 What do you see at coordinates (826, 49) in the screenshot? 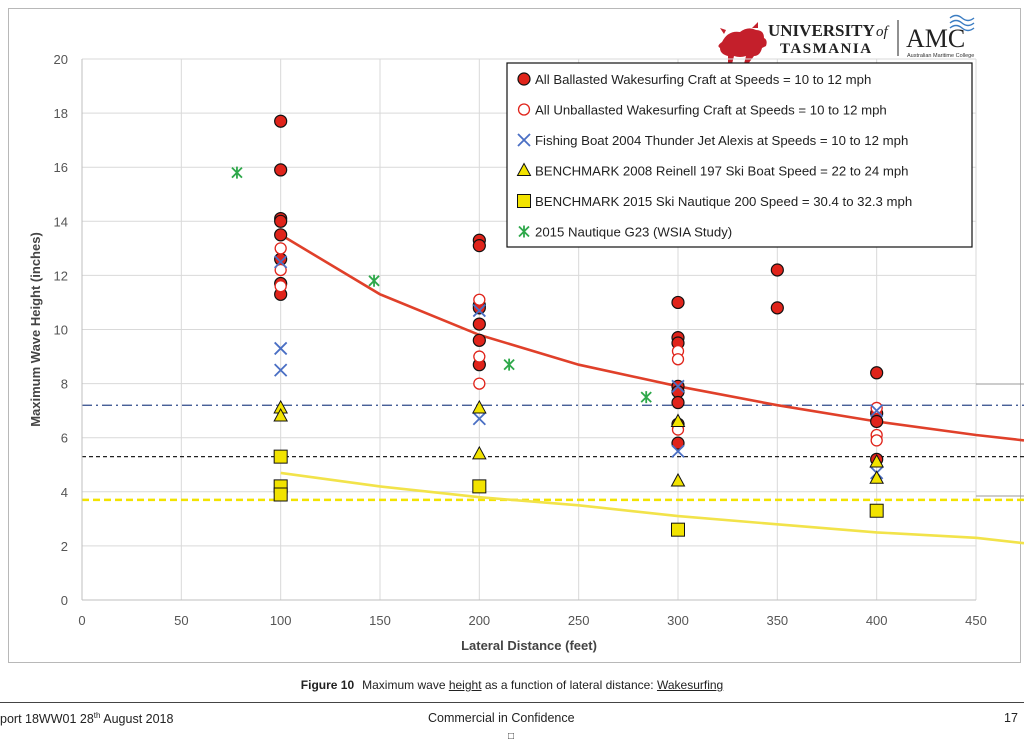
I see `logo-tasmania: TASMANIA` at bounding box center [826, 49].